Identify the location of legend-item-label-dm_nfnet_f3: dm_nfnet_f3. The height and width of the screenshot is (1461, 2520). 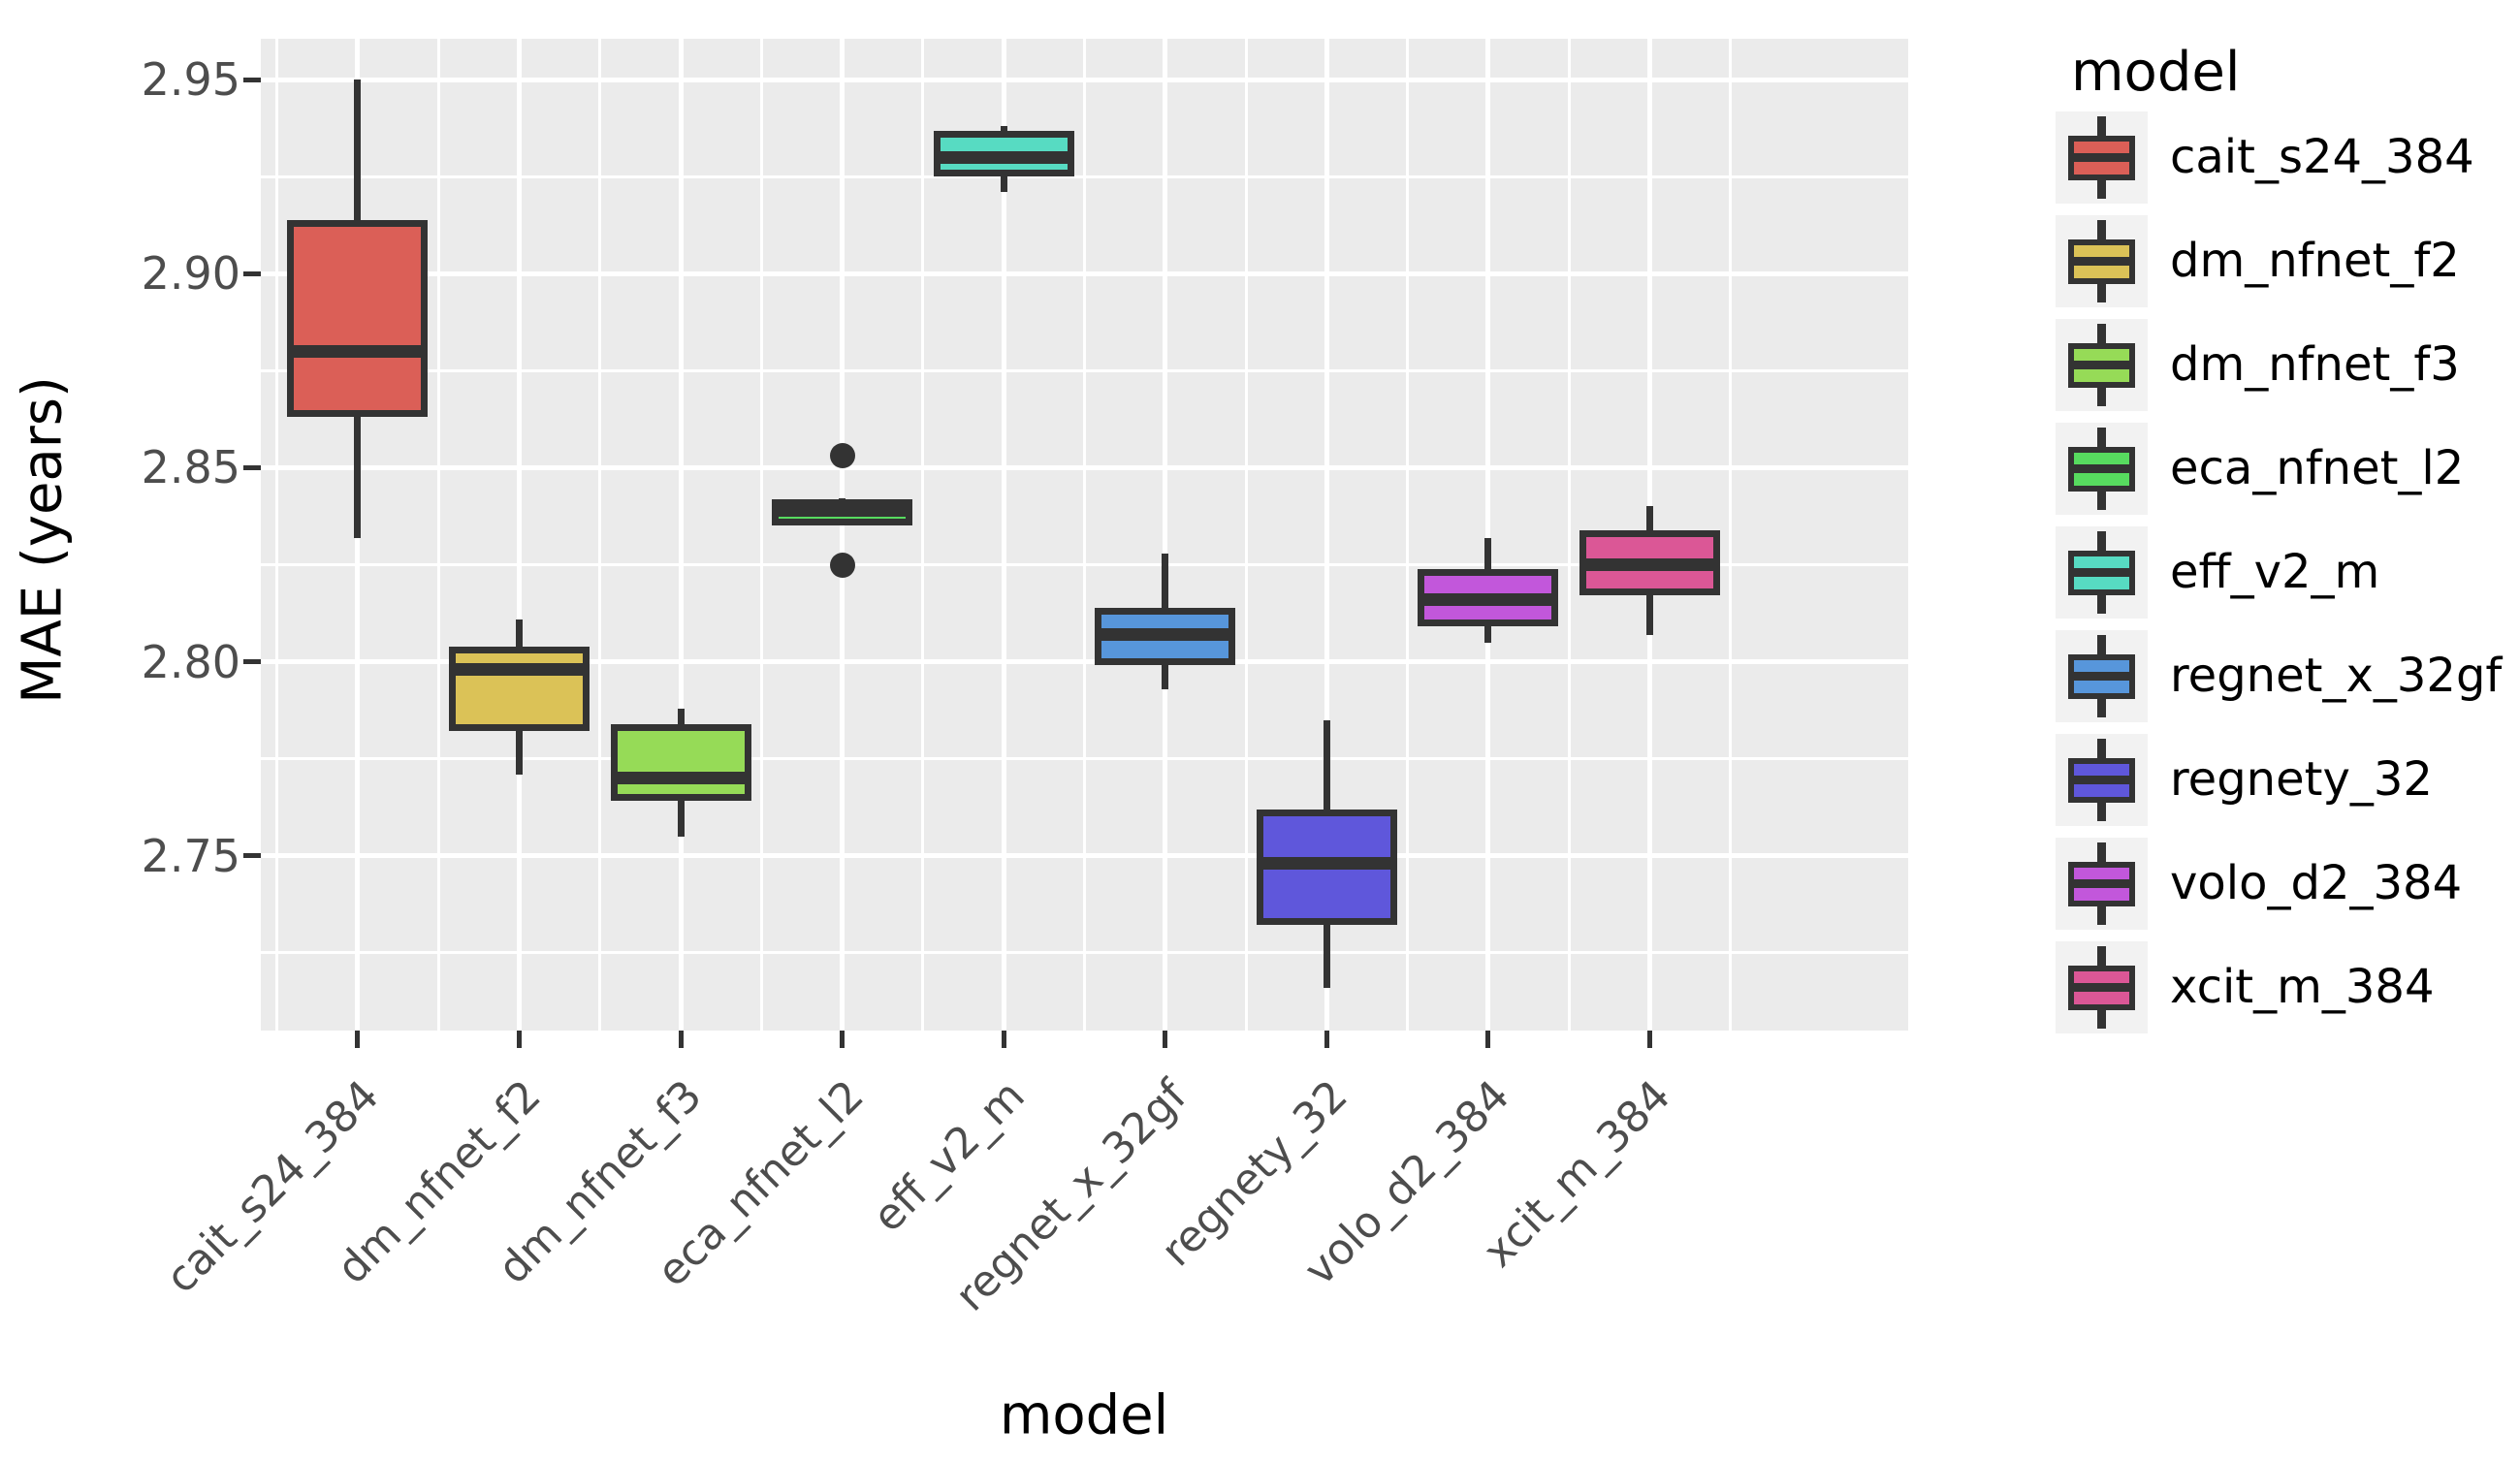
(2315, 365).